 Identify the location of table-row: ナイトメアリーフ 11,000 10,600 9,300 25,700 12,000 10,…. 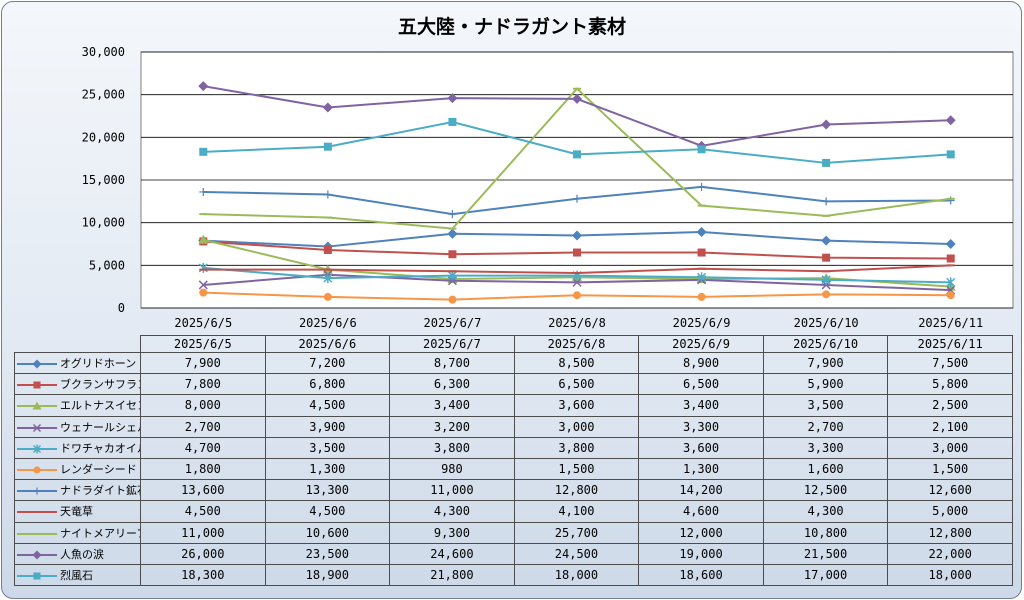
(513, 532).